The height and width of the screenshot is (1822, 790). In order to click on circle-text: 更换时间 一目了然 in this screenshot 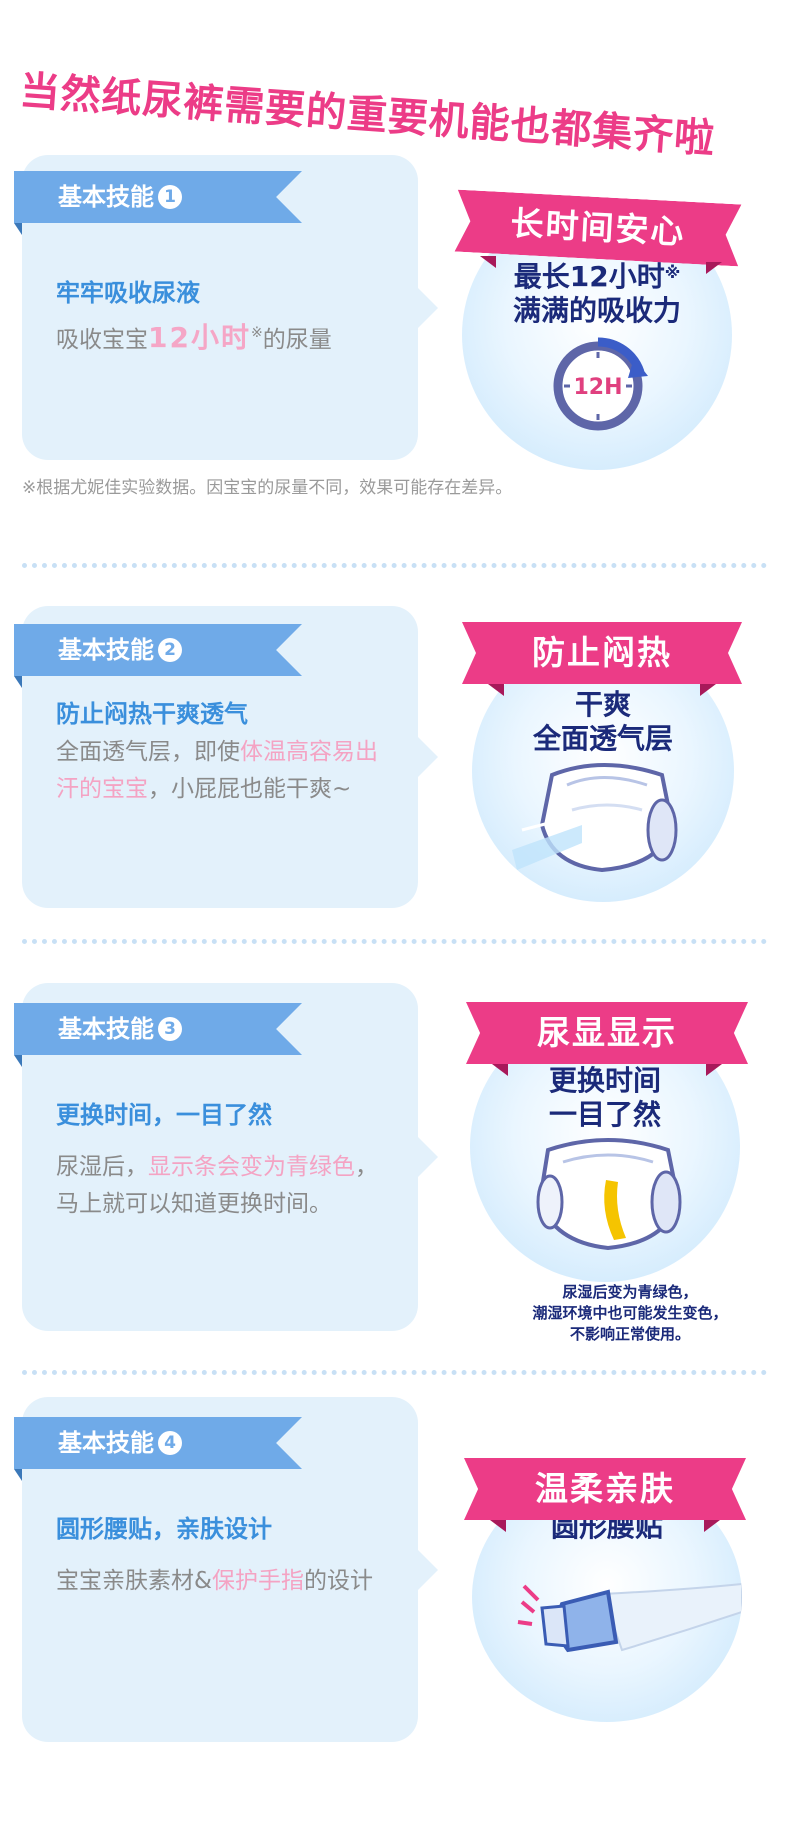, I will do `click(605, 1098)`.